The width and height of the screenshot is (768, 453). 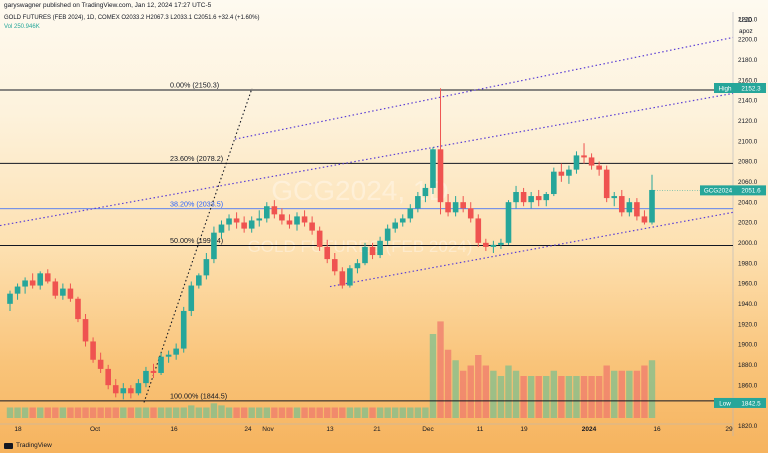 What do you see at coordinates (8, 445) in the screenshot?
I see `tradingview-logo-icon` at bounding box center [8, 445].